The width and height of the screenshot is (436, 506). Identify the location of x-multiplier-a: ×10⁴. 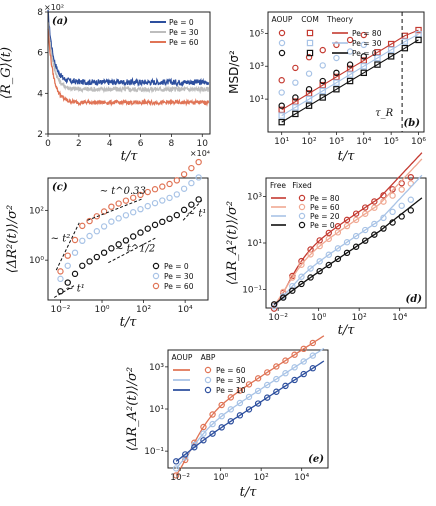
(200, 153).